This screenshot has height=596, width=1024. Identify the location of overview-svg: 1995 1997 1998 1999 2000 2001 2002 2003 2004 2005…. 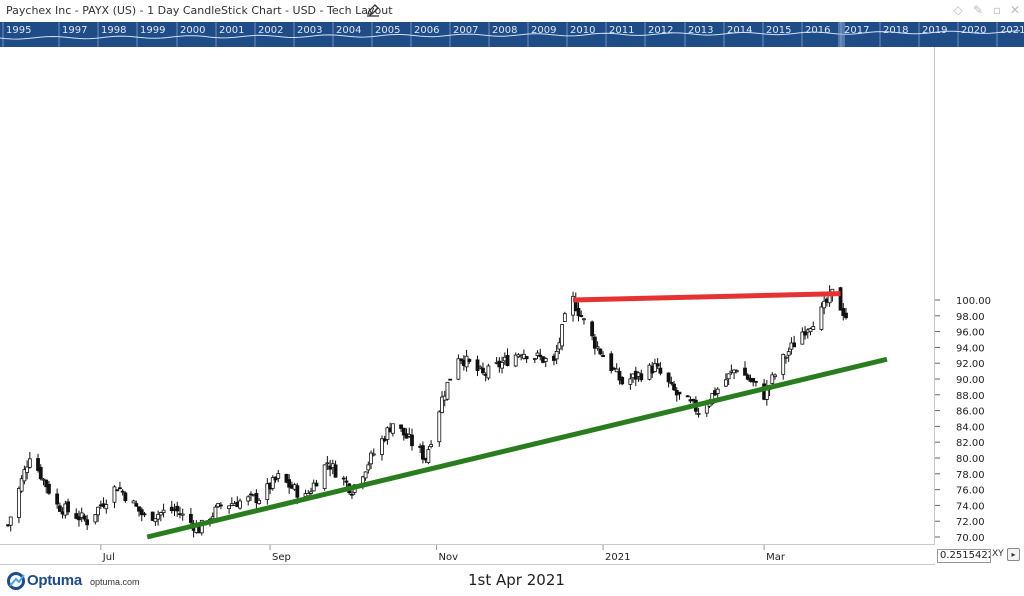
(512, 34).